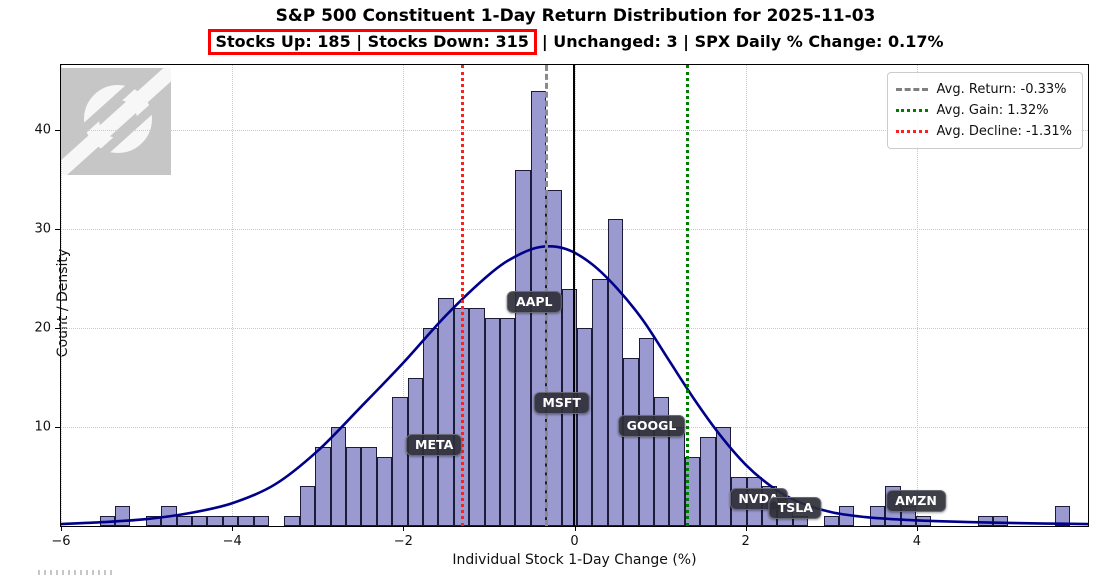  What do you see at coordinates (745, 541) in the screenshot?
I see `x-tick-label: 2` at bounding box center [745, 541].